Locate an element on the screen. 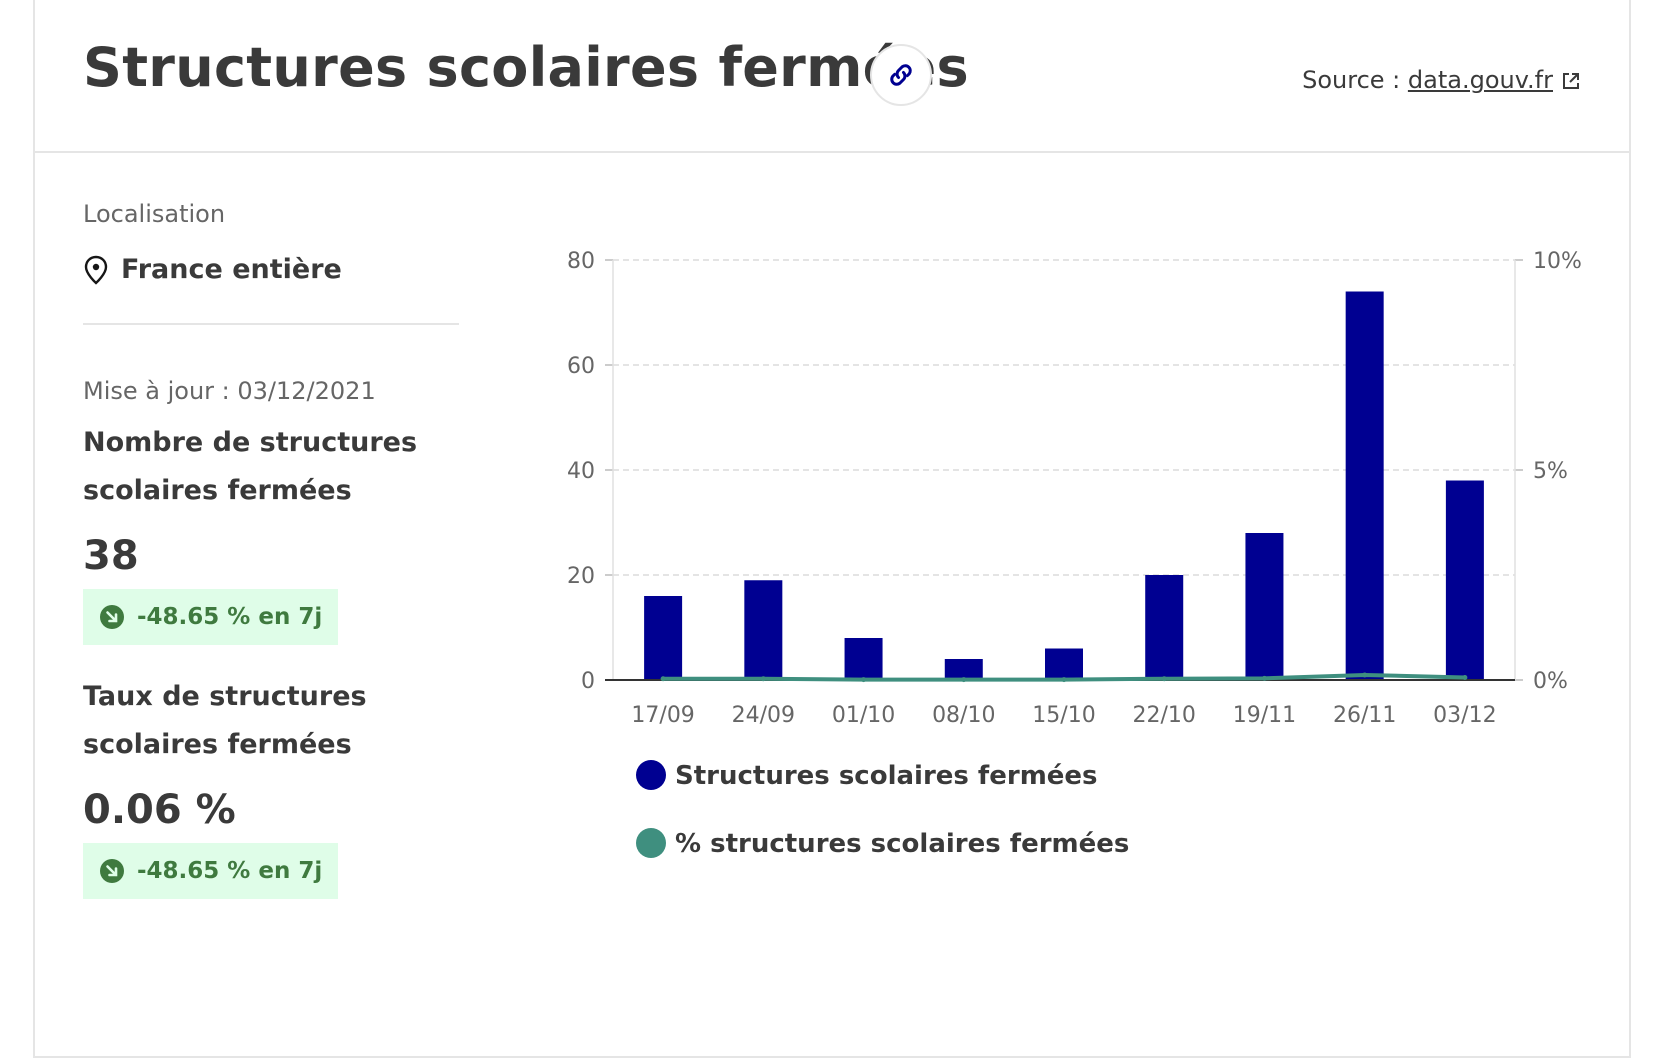  x-tick-label: 15/10 is located at coordinates (1063, 715).